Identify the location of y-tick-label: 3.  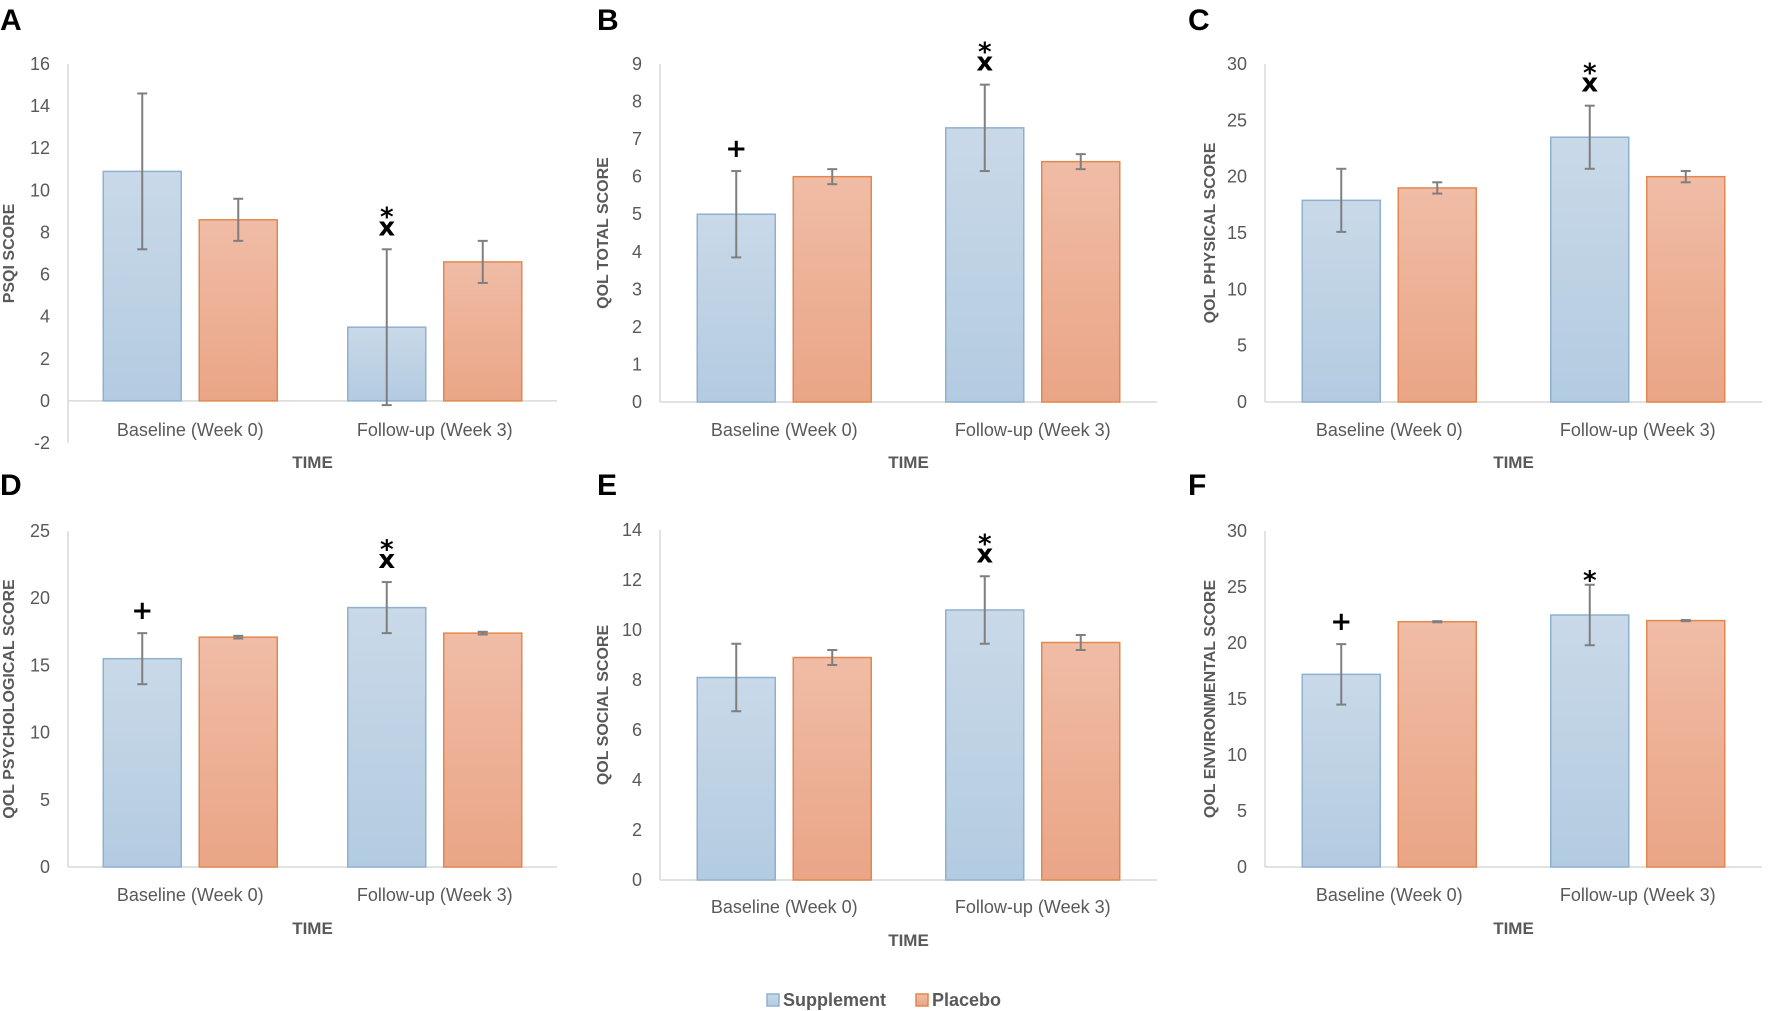
(637, 289).